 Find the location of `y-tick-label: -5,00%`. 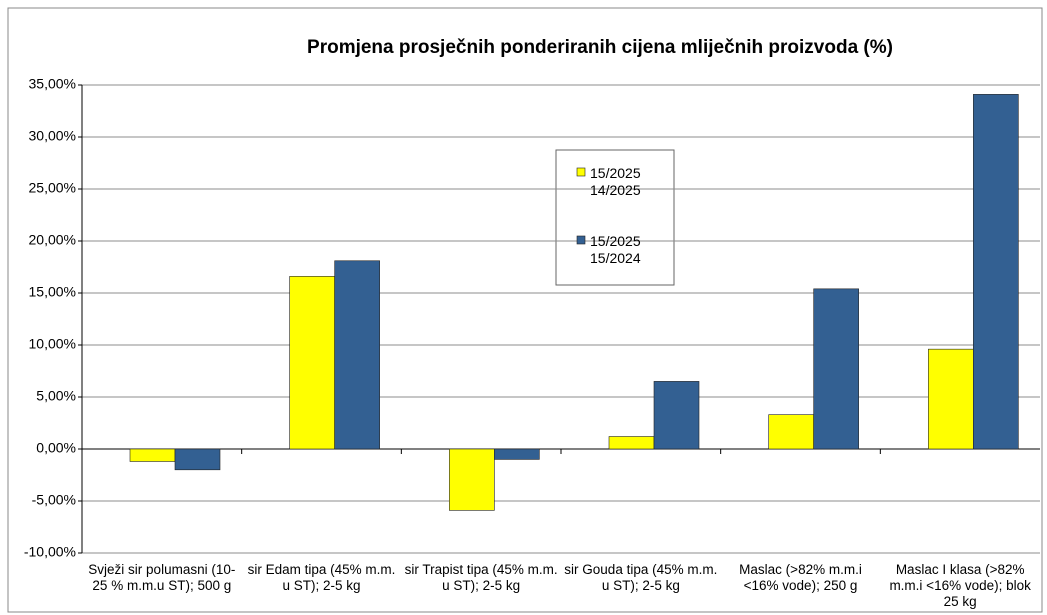

y-tick-label: -5,00% is located at coordinates (54, 500).